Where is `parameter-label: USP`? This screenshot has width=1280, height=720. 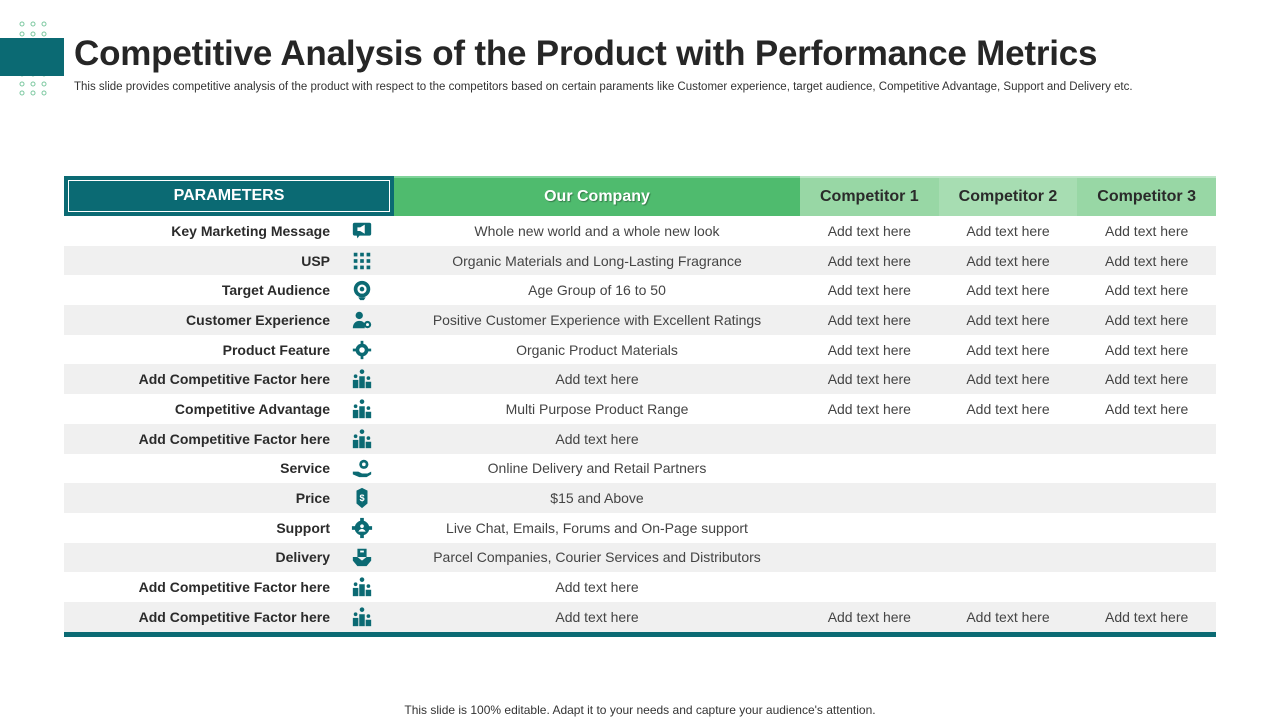
parameter-label: USP is located at coordinates (315, 260).